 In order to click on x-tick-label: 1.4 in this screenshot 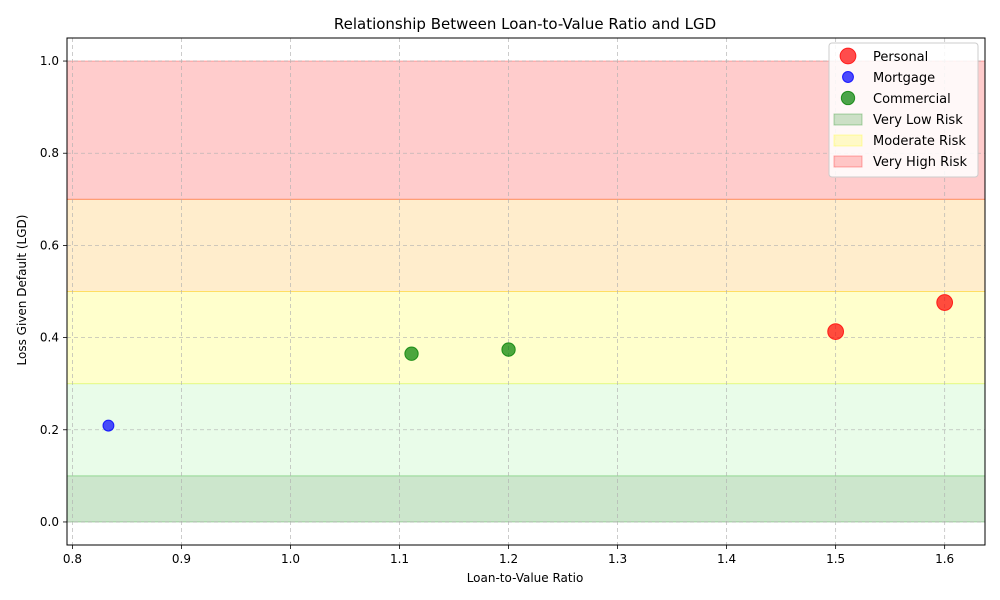, I will do `click(726, 559)`.